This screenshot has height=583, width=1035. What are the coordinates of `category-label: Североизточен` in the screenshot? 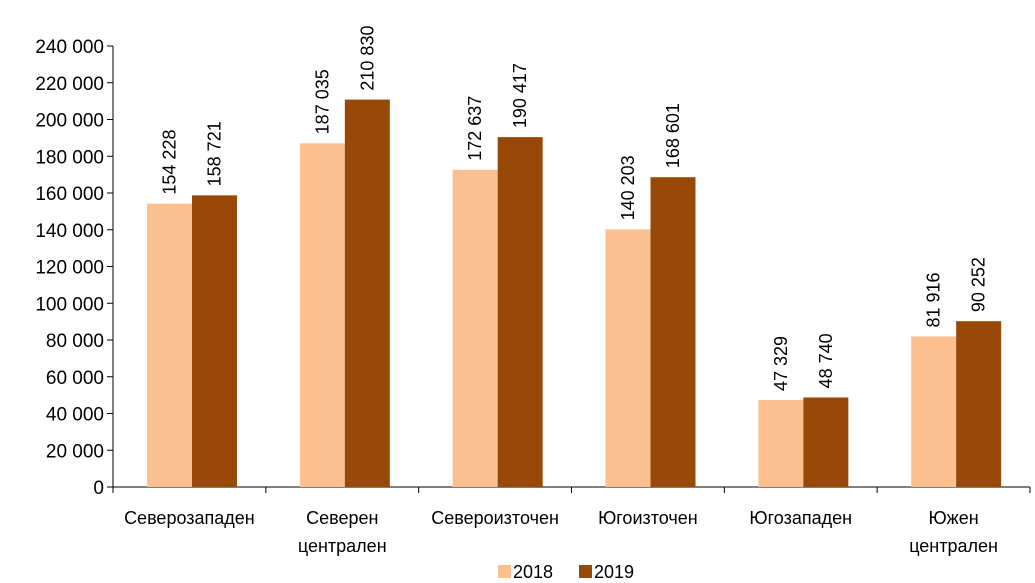 It's located at (495, 518).